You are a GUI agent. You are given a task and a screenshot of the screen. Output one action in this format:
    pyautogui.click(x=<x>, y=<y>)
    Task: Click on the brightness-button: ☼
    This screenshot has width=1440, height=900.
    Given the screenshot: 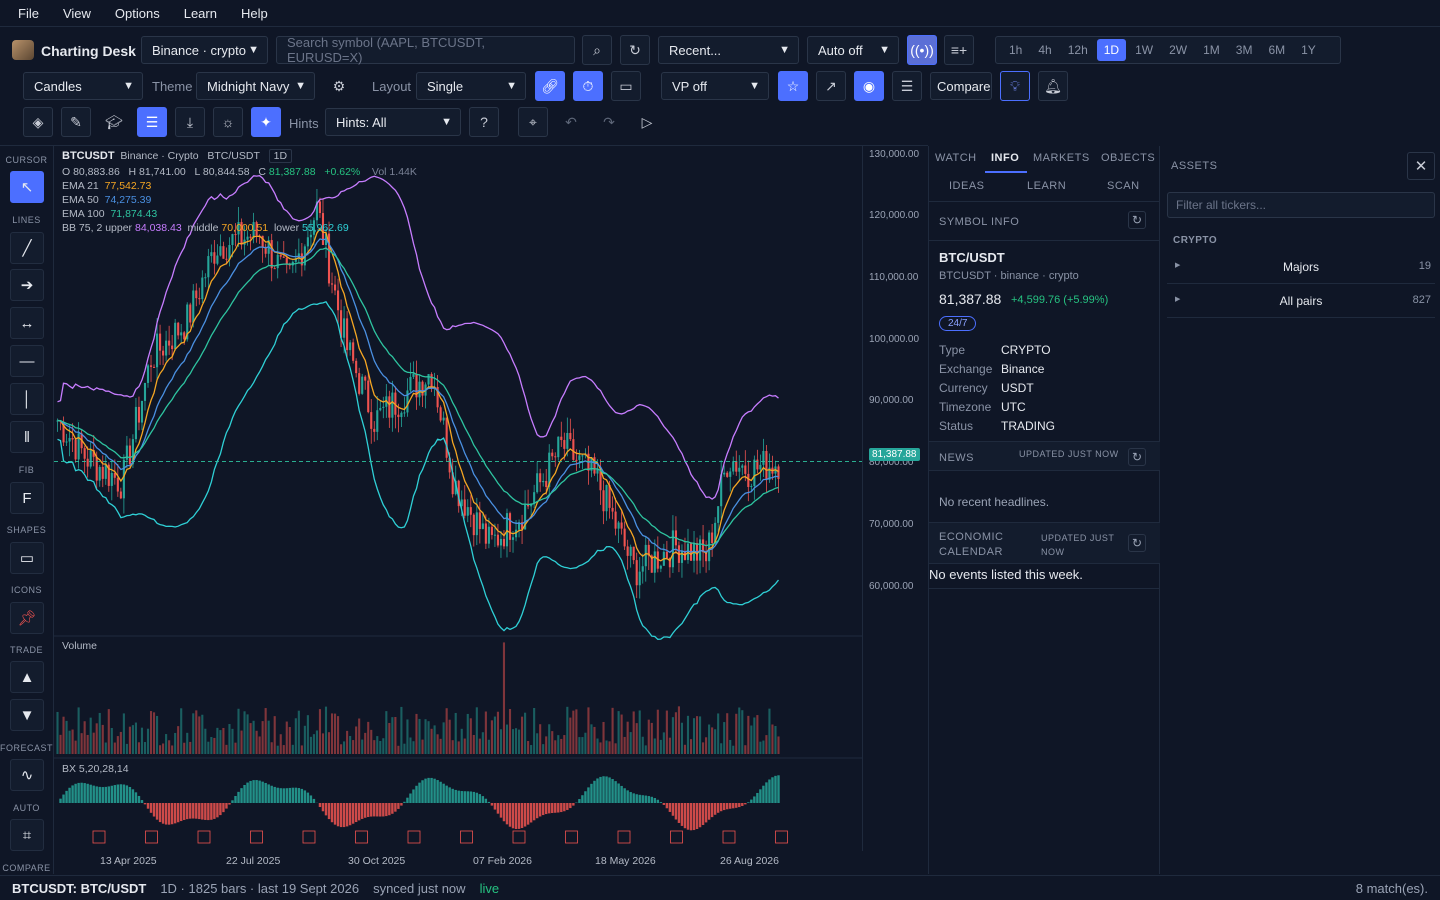 What is the action you would take?
    pyautogui.click(x=228, y=122)
    